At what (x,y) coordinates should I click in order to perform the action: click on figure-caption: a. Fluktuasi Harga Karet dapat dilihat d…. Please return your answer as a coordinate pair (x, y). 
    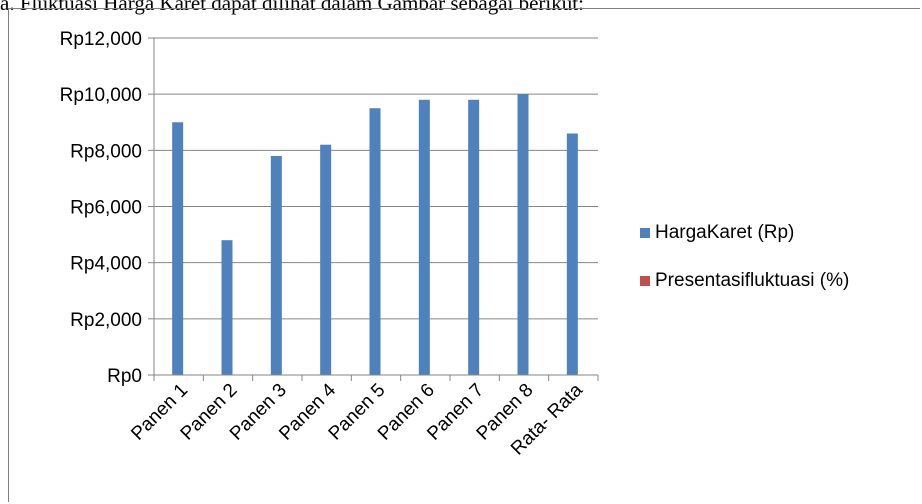
    Looking at the image, I should click on (292, 7).